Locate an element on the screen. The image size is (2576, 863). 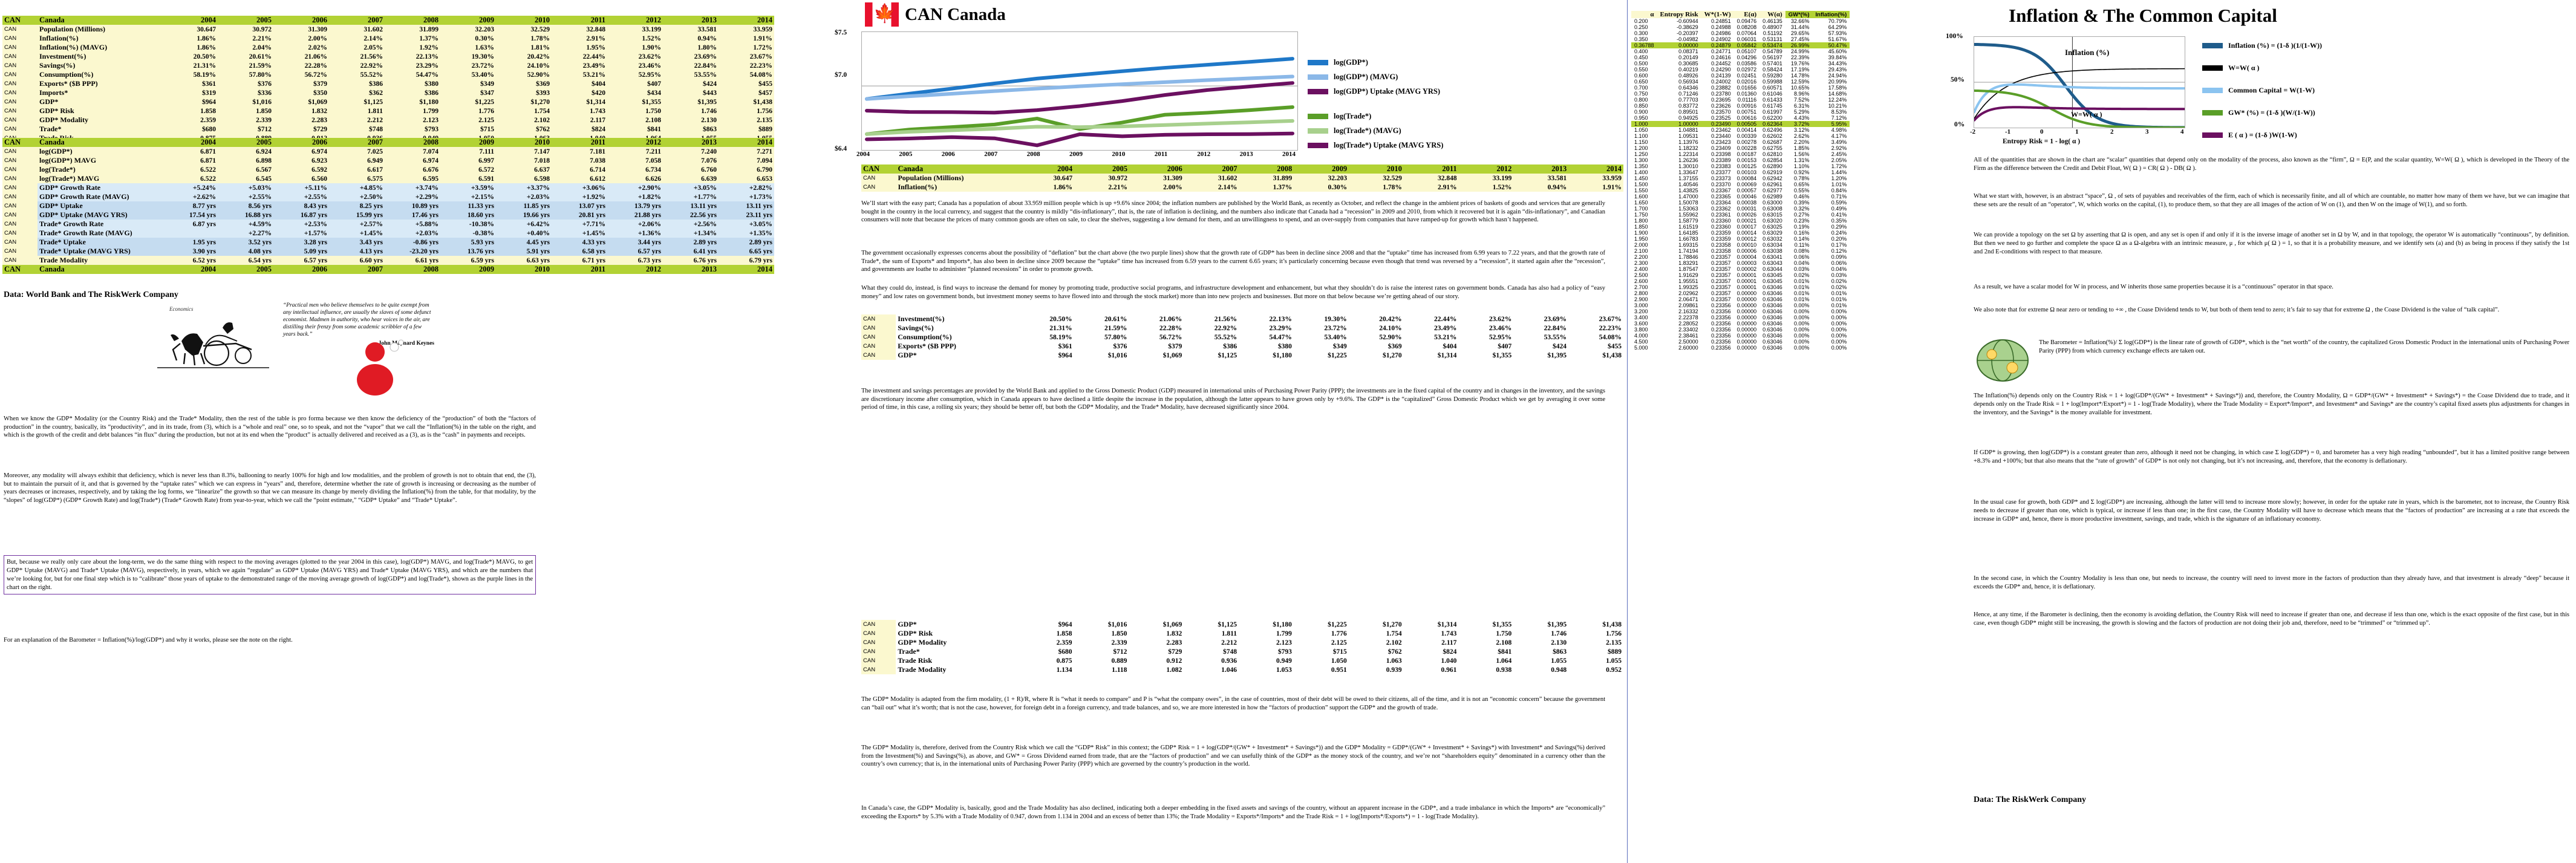
entropy-cell: 0.62602 is located at coordinates (1772, 136).